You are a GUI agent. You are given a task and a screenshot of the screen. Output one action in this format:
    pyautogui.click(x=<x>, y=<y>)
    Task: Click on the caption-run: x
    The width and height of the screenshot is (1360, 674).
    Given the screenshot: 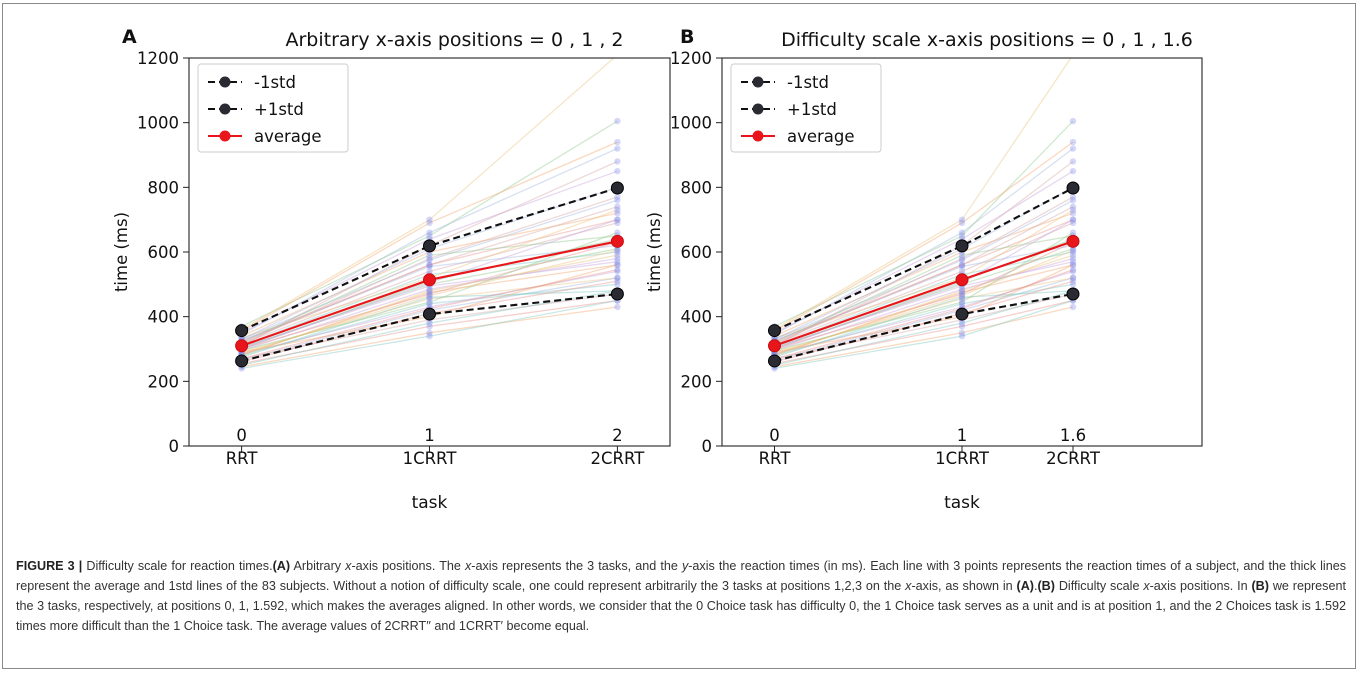 What is the action you would take?
    pyautogui.click(x=1146, y=586)
    